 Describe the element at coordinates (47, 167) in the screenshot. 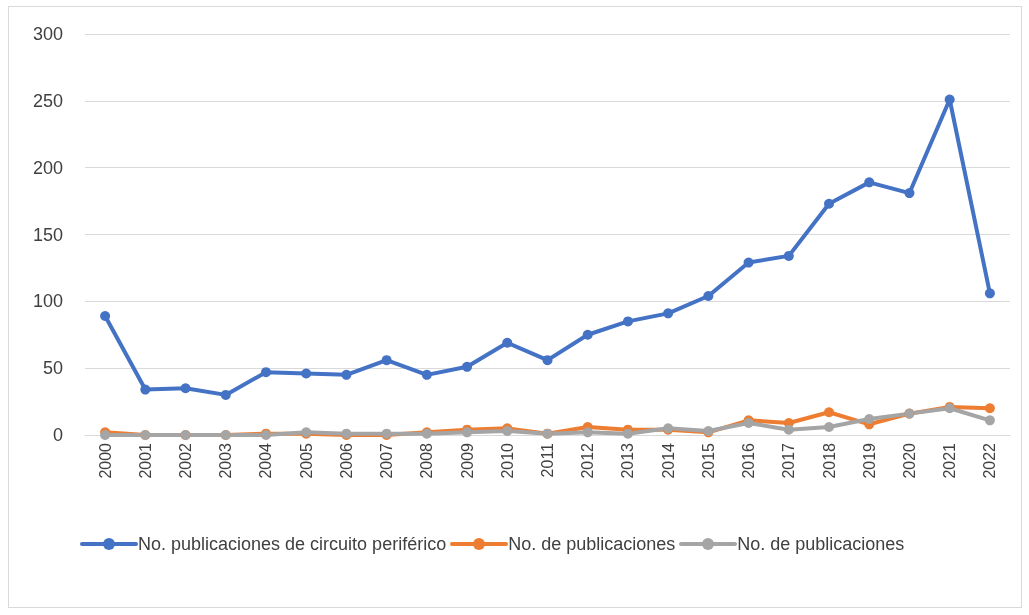

I see `y-tick-label: 200` at that location.